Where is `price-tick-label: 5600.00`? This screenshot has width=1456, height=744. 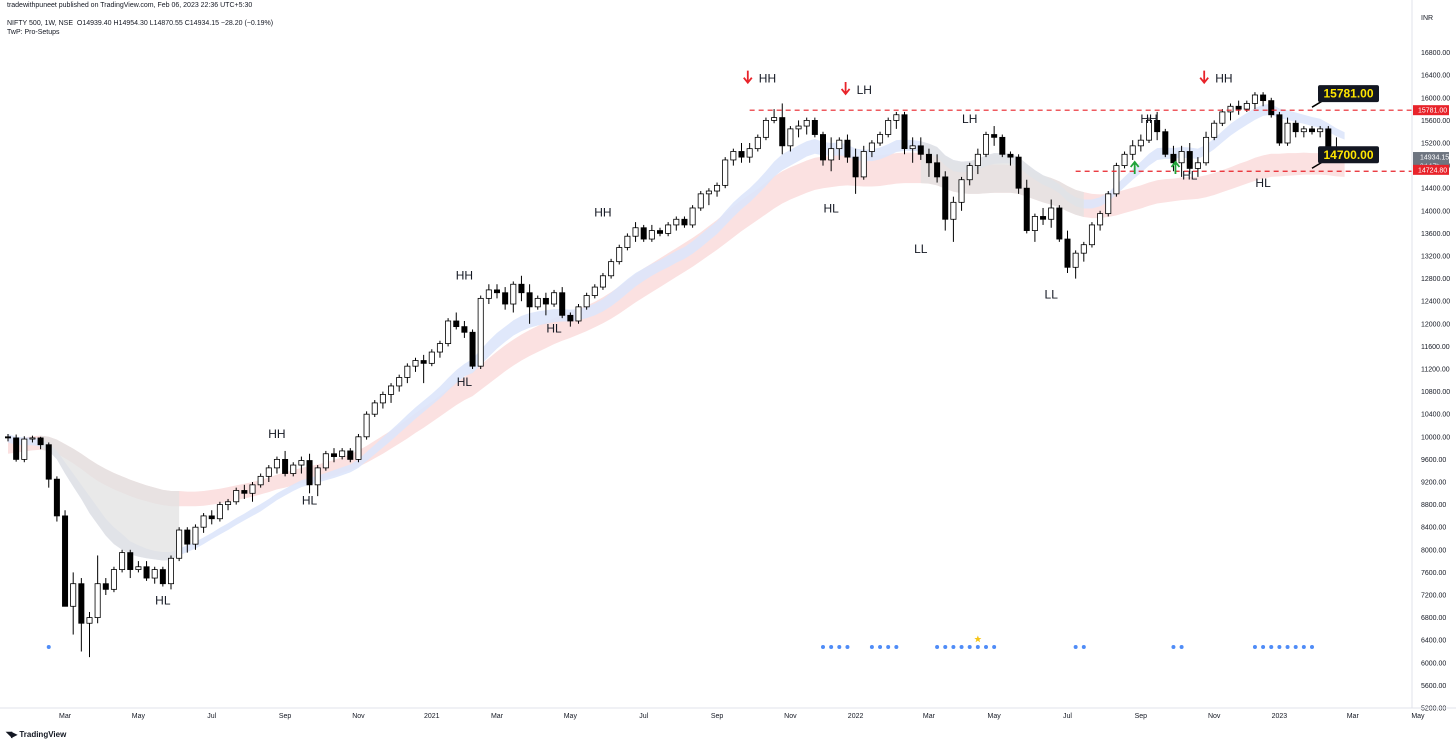 price-tick-label: 5600.00 is located at coordinates (1433, 686).